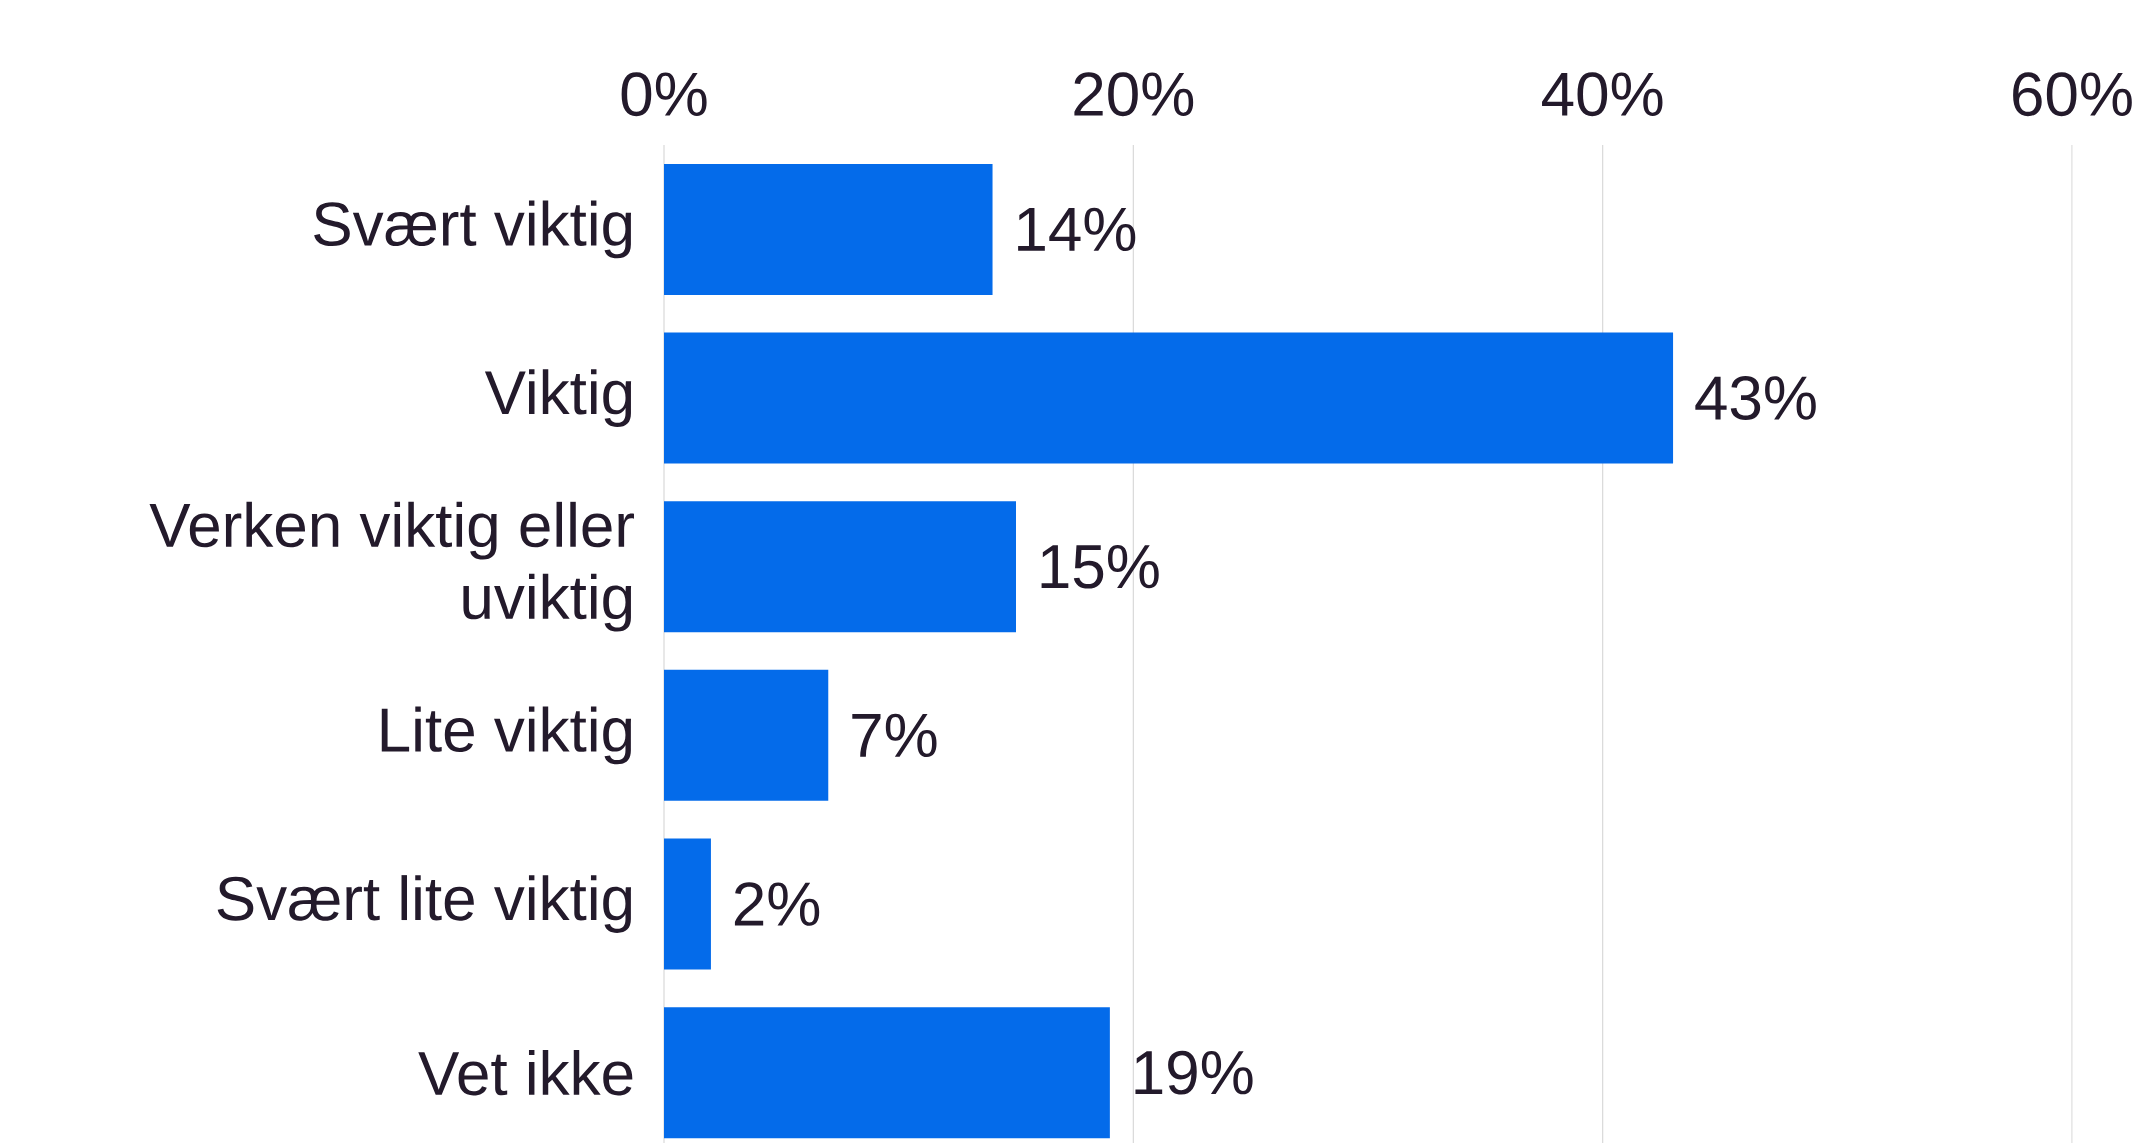 This screenshot has height=1143, width=2150. Describe the element at coordinates (1755, 398) in the screenshot. I see `data-label: 43%` at that location.